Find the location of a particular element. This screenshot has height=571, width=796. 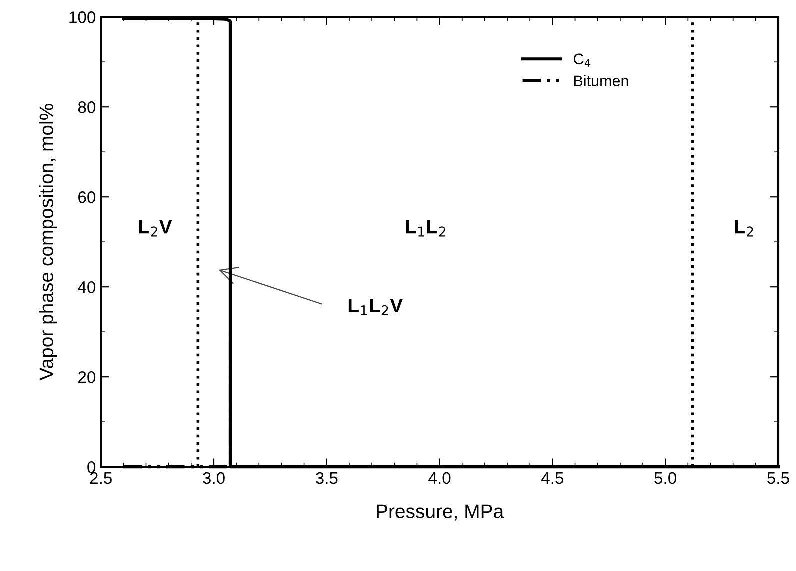

annotation: L$_{2}$V is located at coordinates (155, 228).